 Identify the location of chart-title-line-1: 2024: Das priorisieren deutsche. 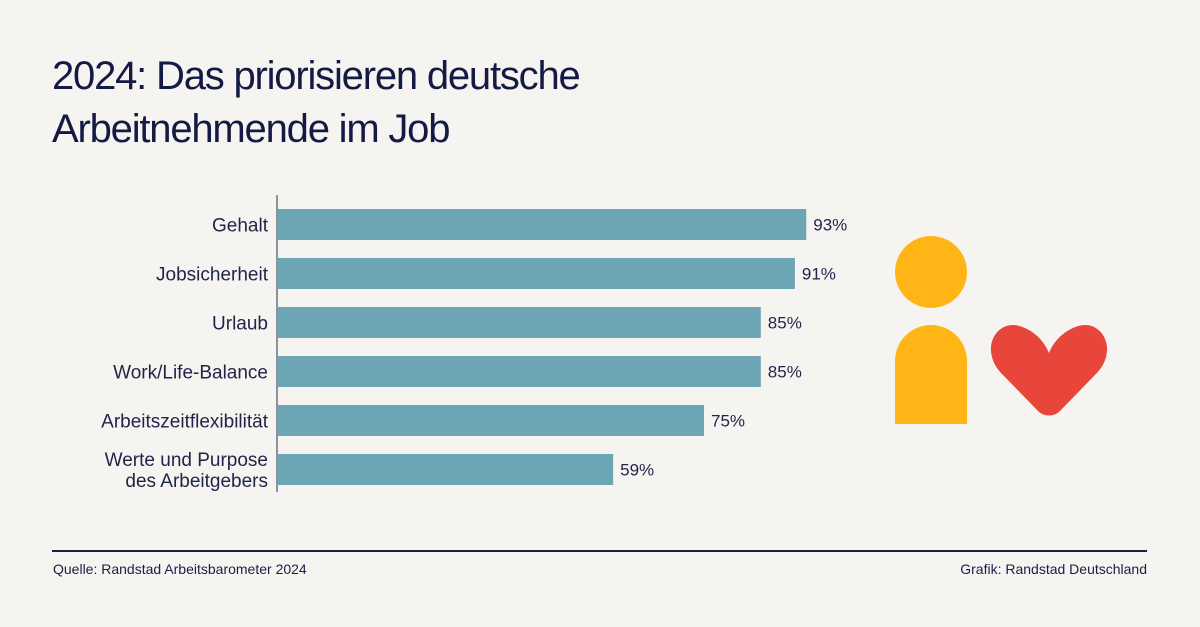
(316, 76).